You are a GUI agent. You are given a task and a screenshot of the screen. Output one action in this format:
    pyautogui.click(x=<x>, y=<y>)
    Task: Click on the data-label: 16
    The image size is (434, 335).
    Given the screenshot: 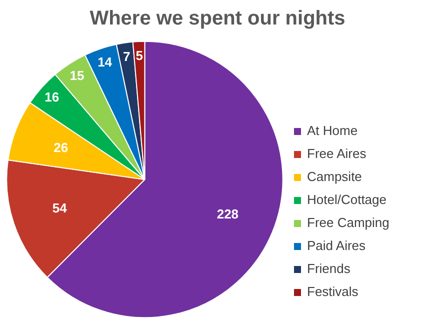 What is the action you would take?
    pyautogui.click(x=52, y=96)
    